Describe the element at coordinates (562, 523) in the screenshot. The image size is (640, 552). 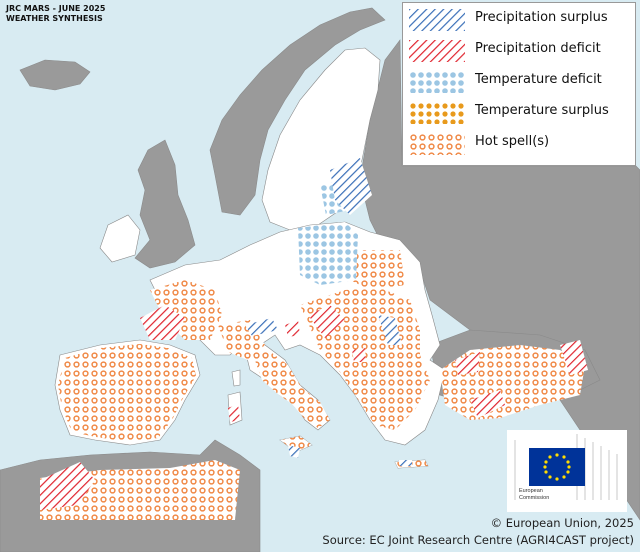
I see `copyright-text: © European Union, 2025` at that location.